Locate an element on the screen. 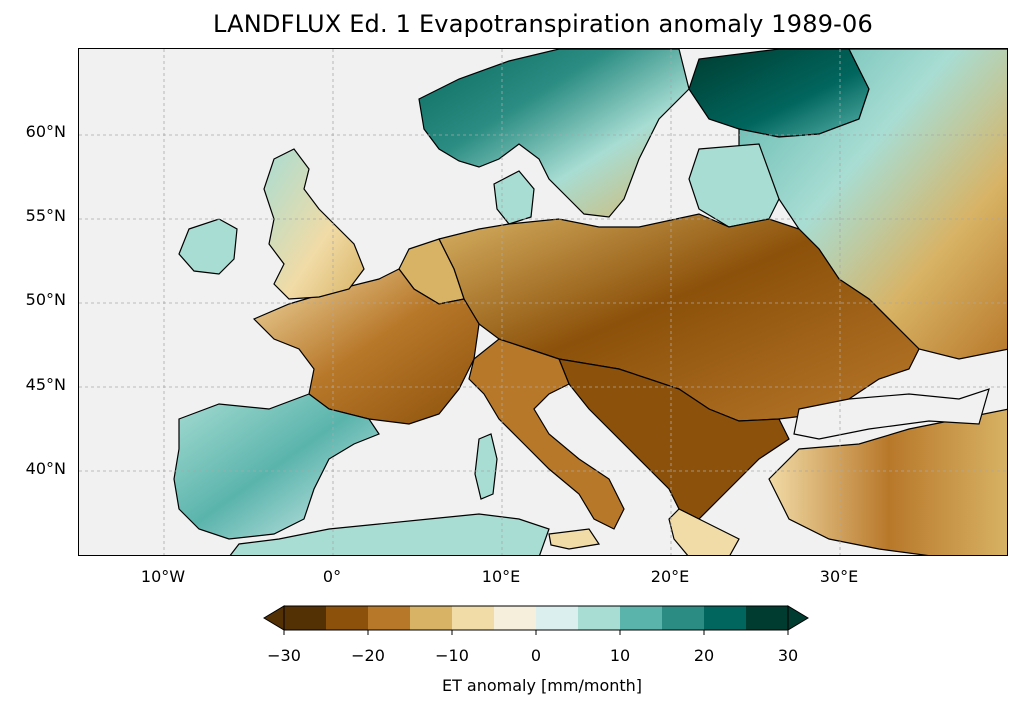  italy-region is located at coordinates (546, 434).